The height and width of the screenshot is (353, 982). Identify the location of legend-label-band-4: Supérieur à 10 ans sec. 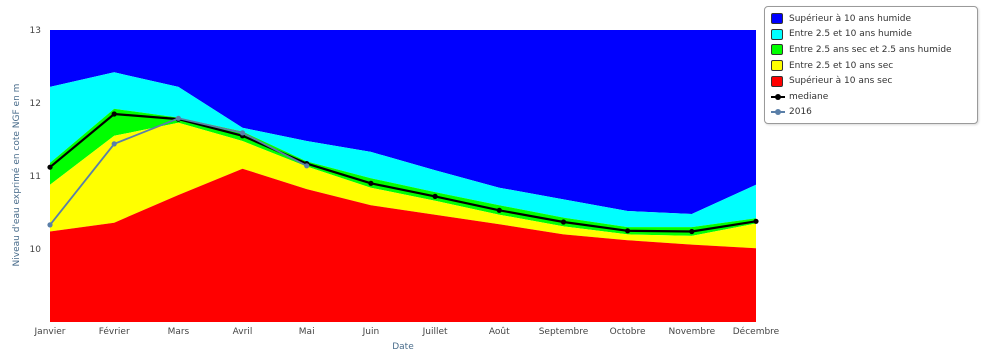
(841, 81).